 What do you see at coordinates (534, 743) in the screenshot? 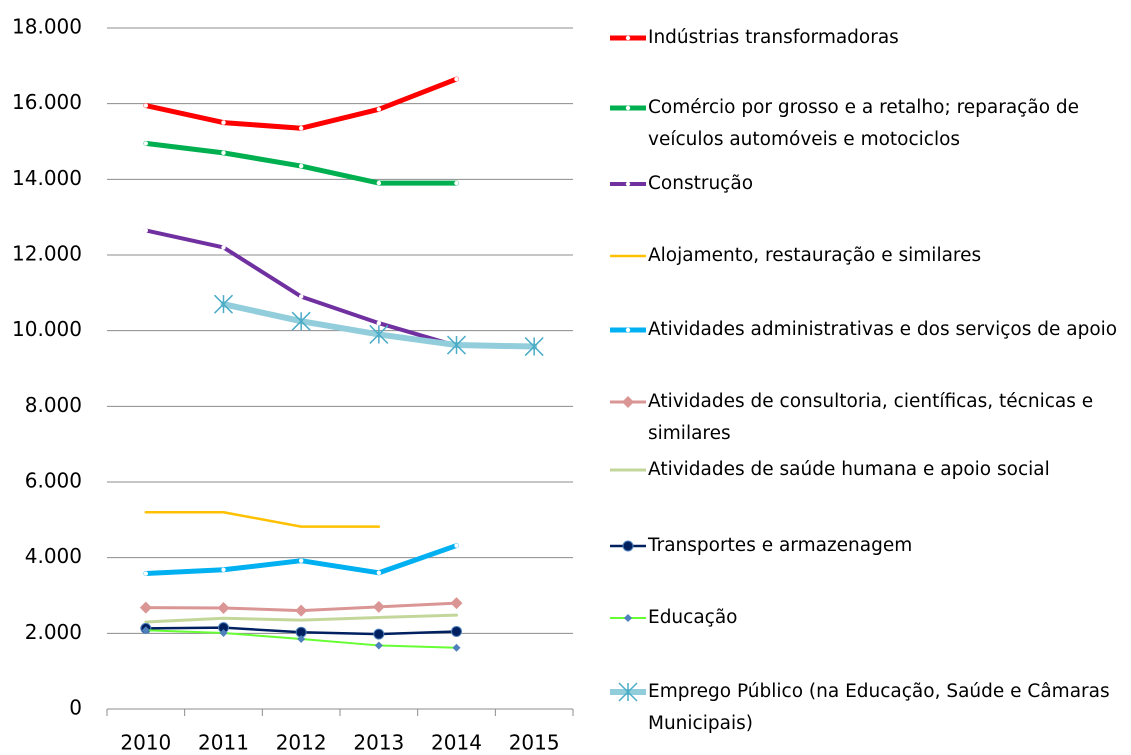
I see `x-tick-label: 2015` at bounding box center [534, 743].